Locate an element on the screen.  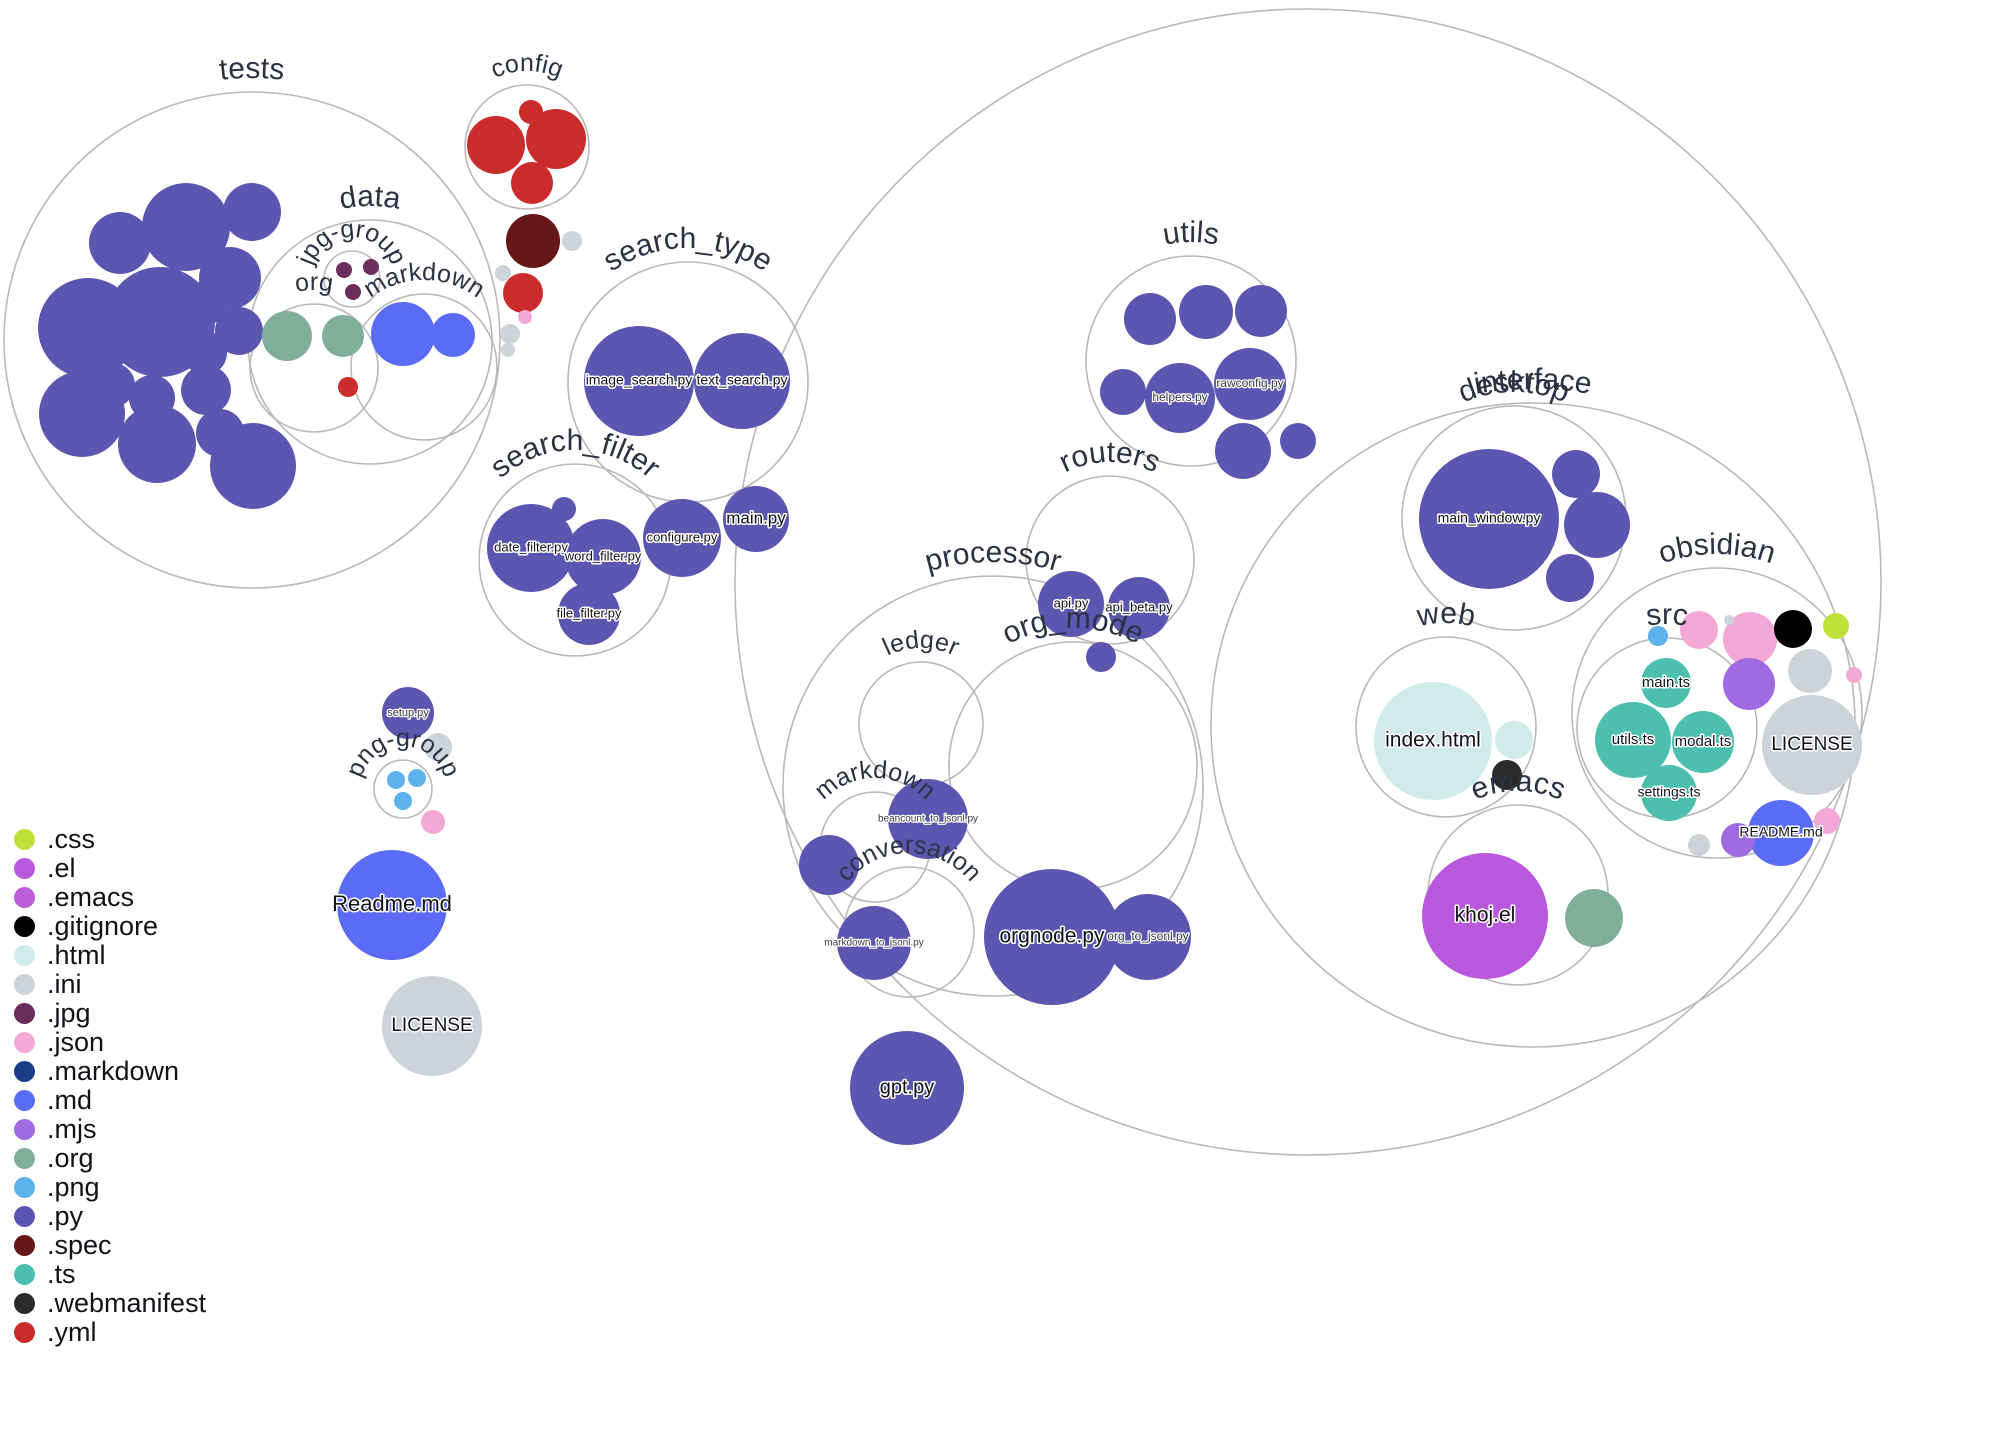
legend-item-mjs: .mjs is located at coordinates (110, 1129).